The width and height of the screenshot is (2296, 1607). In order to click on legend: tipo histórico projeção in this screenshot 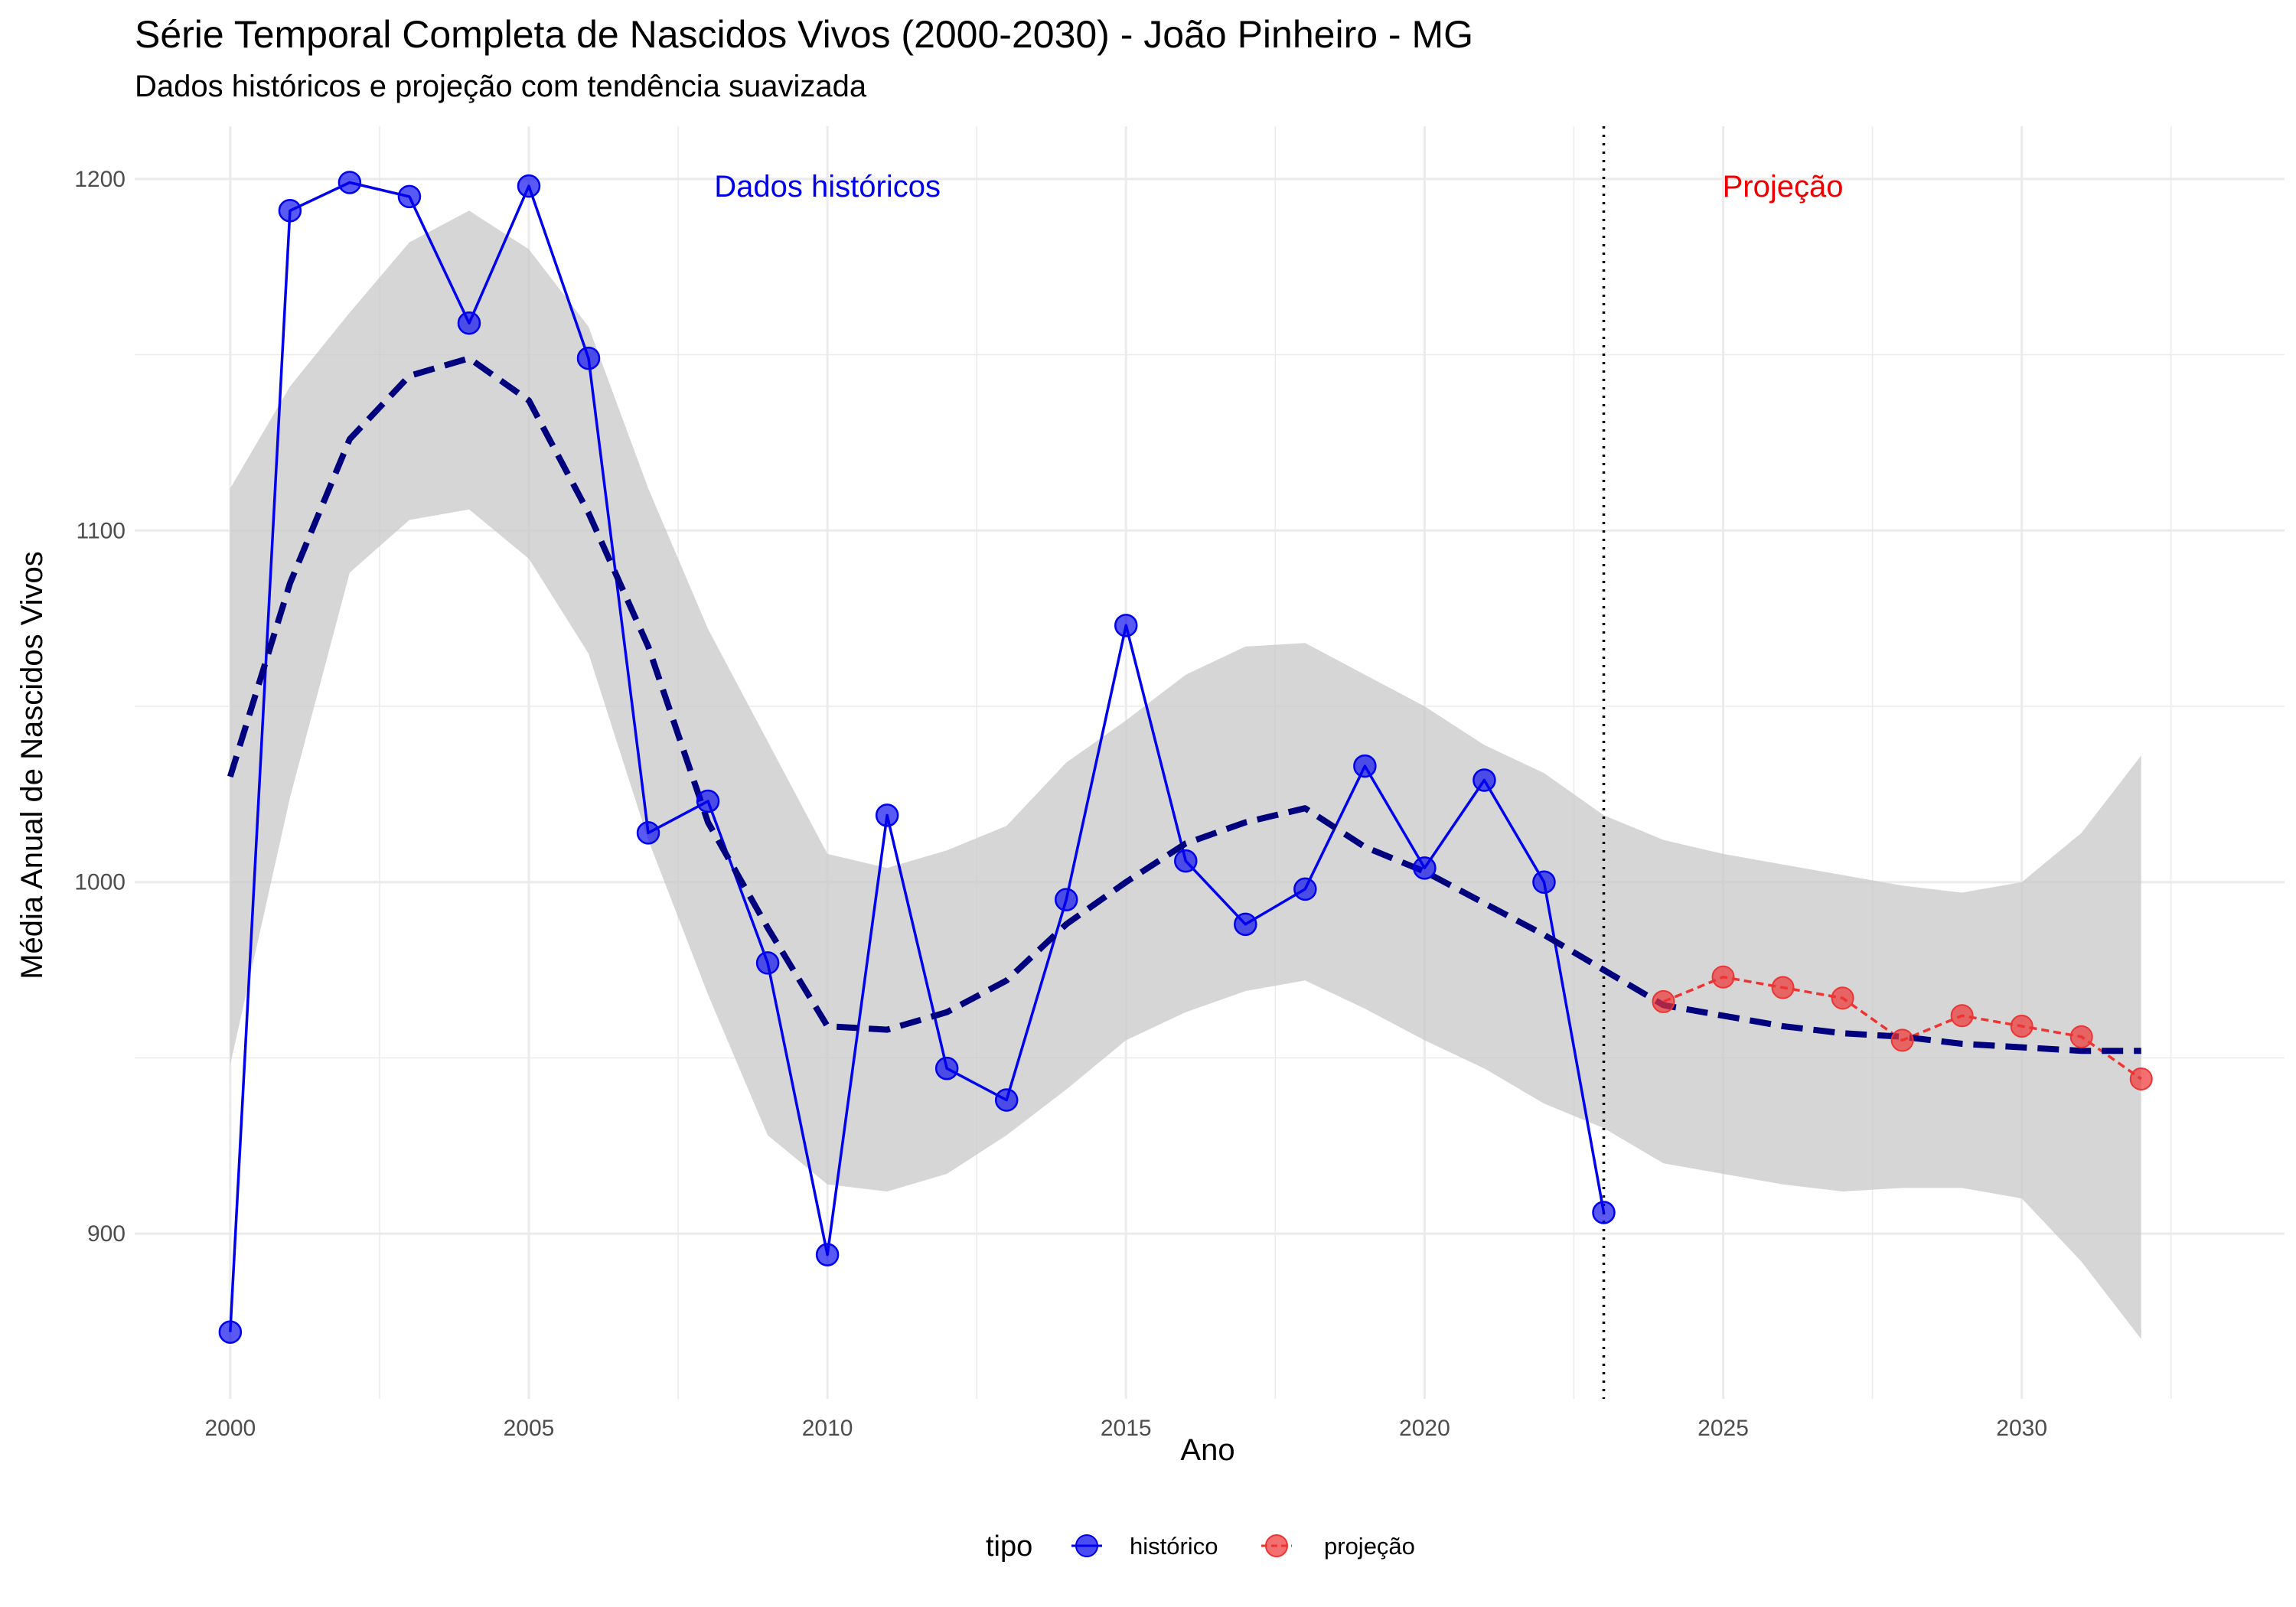, I will do `click(1200, 1546)`.